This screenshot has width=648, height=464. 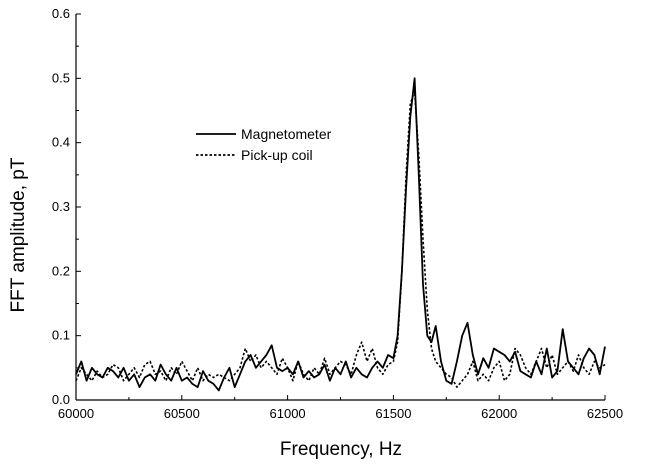 I want to click on y-tick-label: 0.1, so click(x=61, y=335).